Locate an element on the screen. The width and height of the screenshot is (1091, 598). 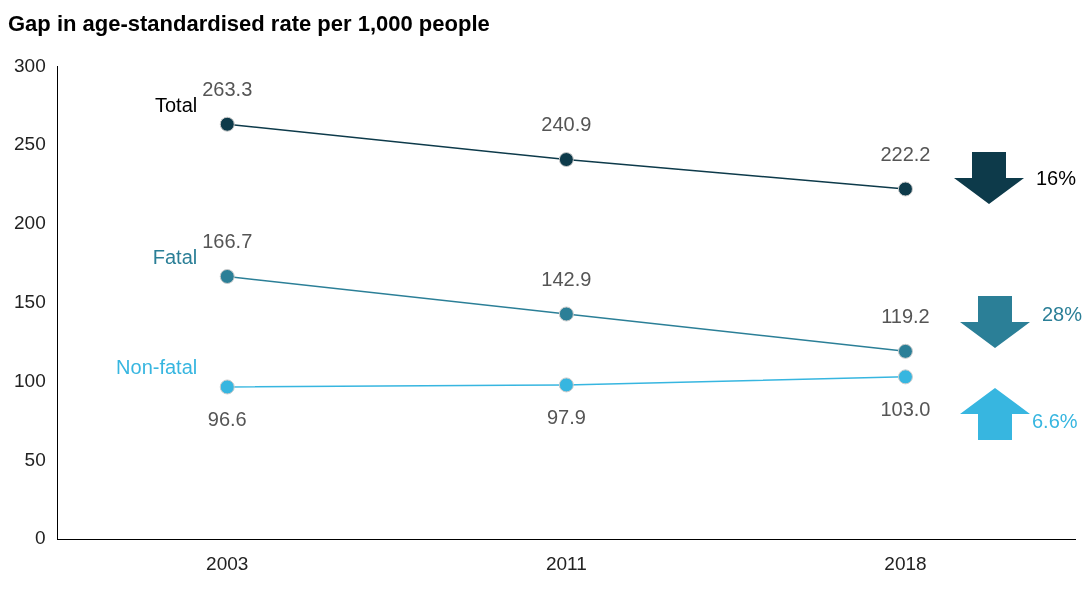
data-label: 103.0 is located at coordinates (905, 409).